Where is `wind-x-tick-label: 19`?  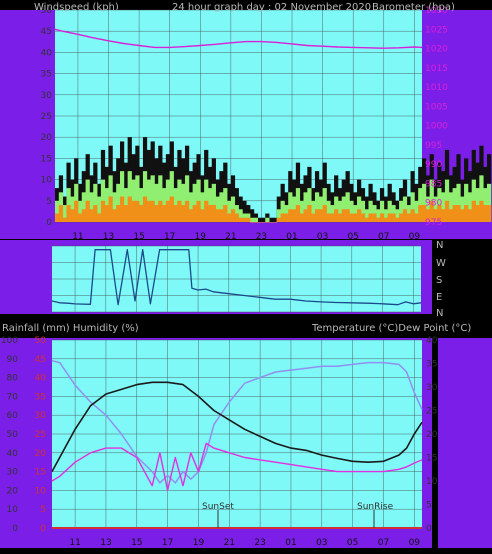 wind-x-tick-label: 19 is located at coordinates (201, 237).